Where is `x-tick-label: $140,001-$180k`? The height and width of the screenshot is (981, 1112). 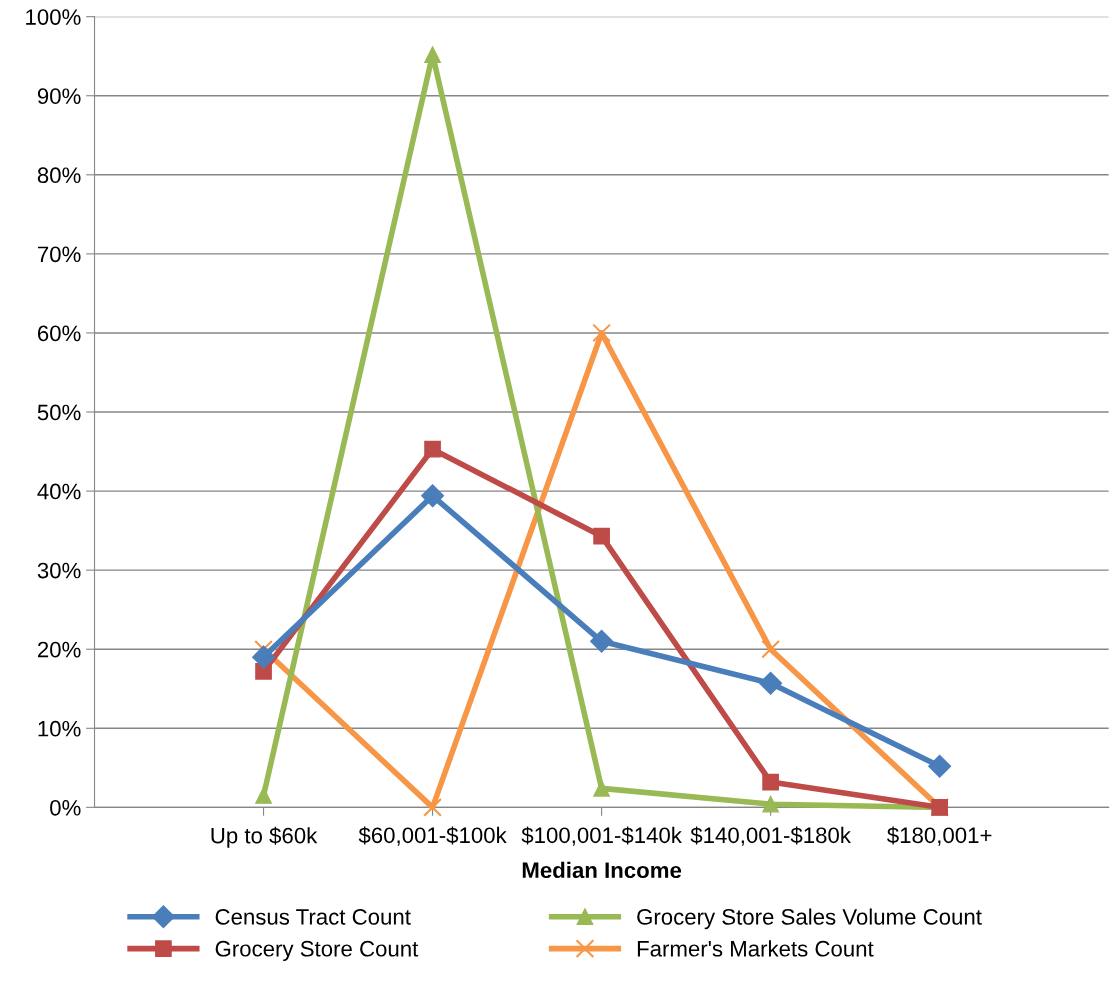
x-tick-label: $140,001-$180k is located at coordinates (770, 836).